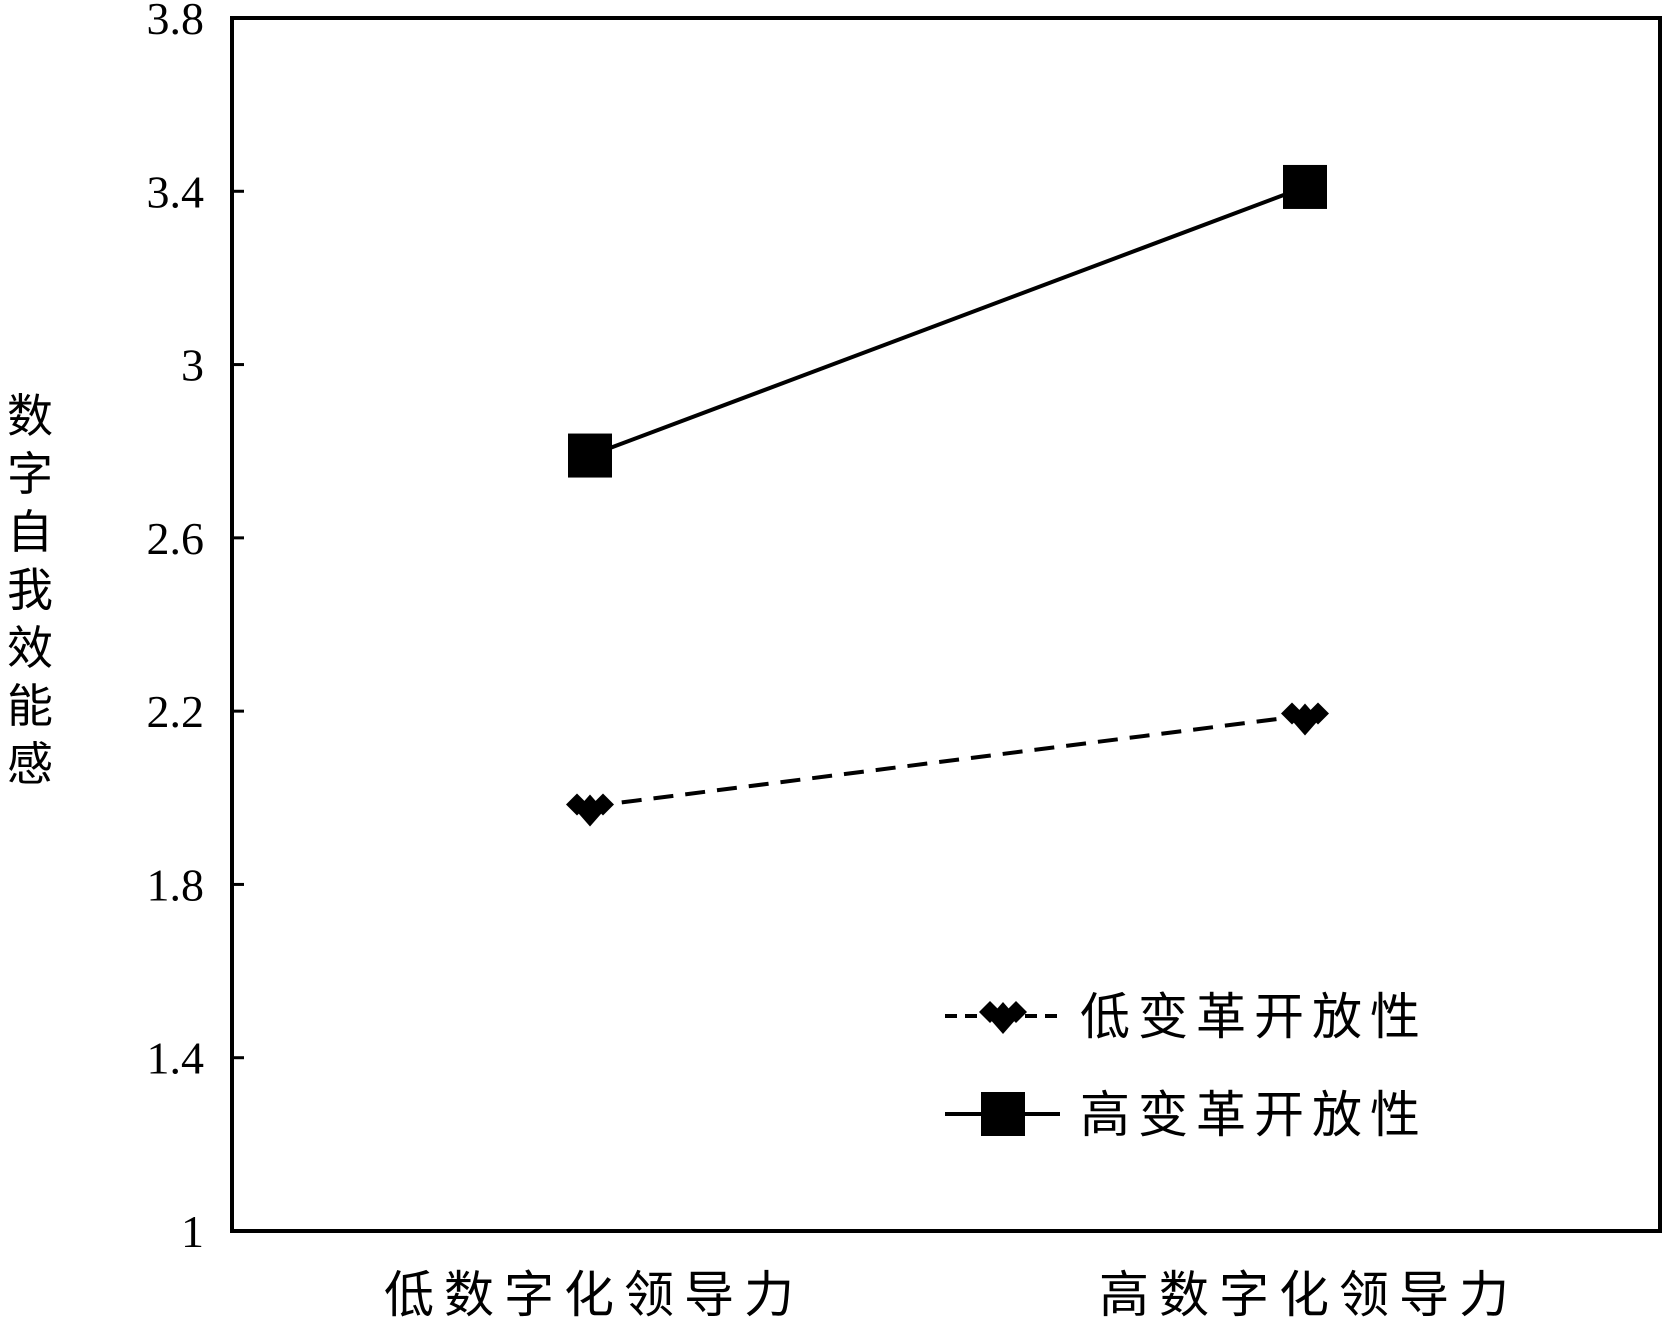 The height and width of the screenshot is (1329, 1663). Describe the element at coordinates (192, 1231) in the screenshot. I see `y-tick-label: 1` at that location.